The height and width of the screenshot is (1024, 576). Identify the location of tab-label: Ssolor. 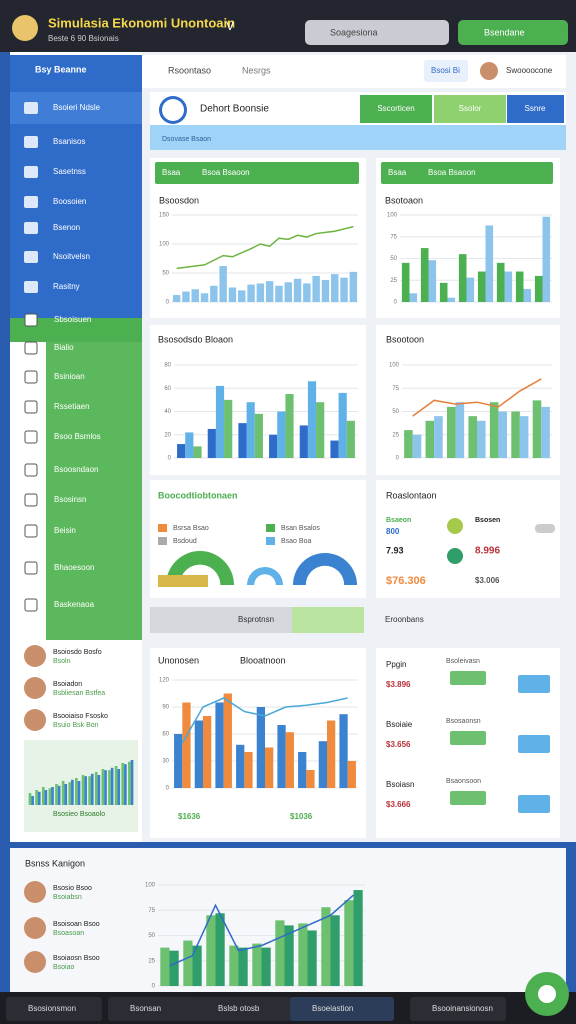
(470, 108).